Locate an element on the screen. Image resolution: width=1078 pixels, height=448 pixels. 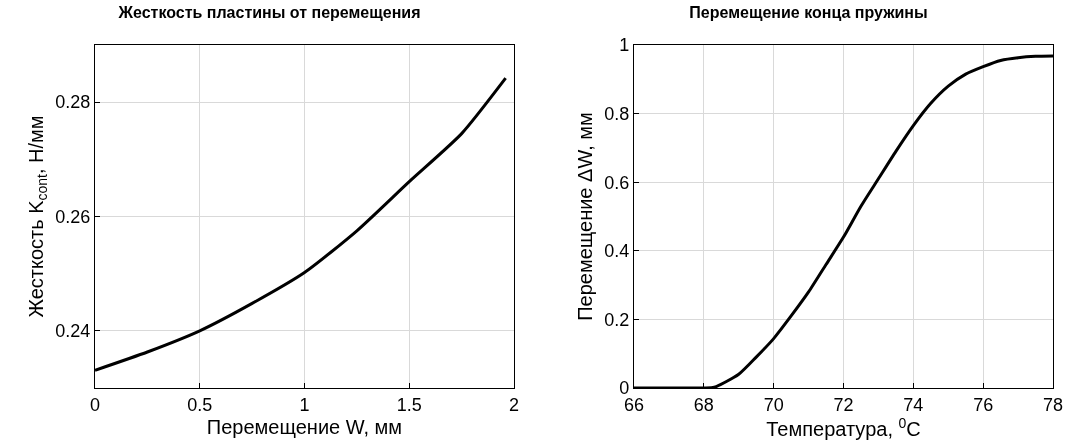
x-tick-label: 1 is located at coordinates (304, 404).